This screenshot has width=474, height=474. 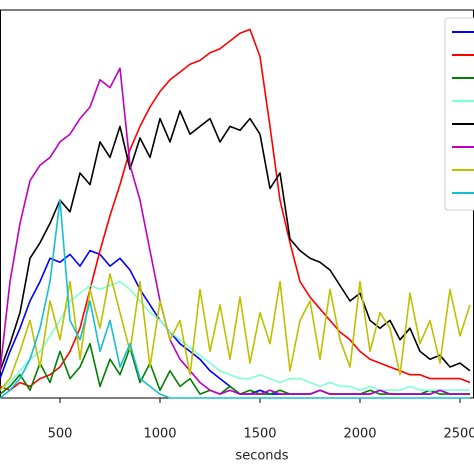 I want to click on x-tick-label: 1000, so click(x=159, y=434).